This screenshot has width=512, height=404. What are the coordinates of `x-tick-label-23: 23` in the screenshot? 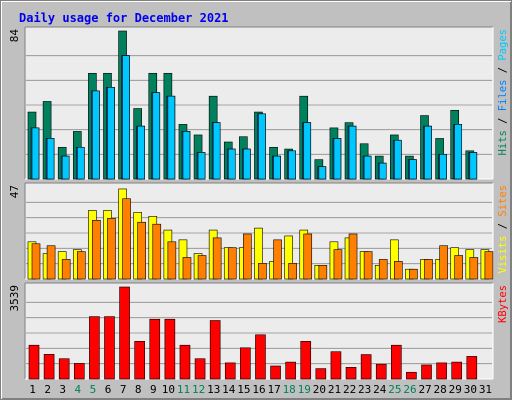 It's located at (364, 389).